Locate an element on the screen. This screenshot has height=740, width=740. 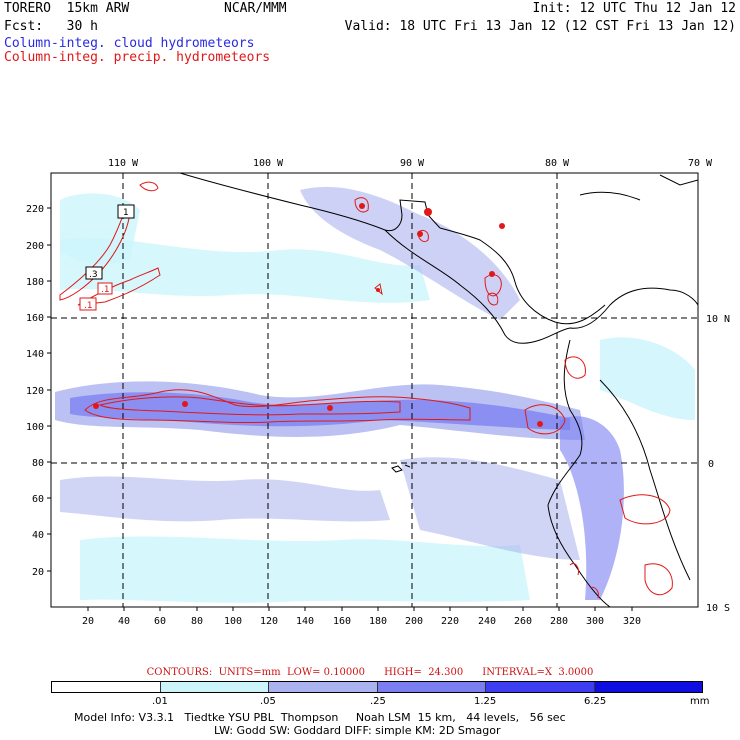
contour-label-1: .1 is located at coordinates (88, 306).